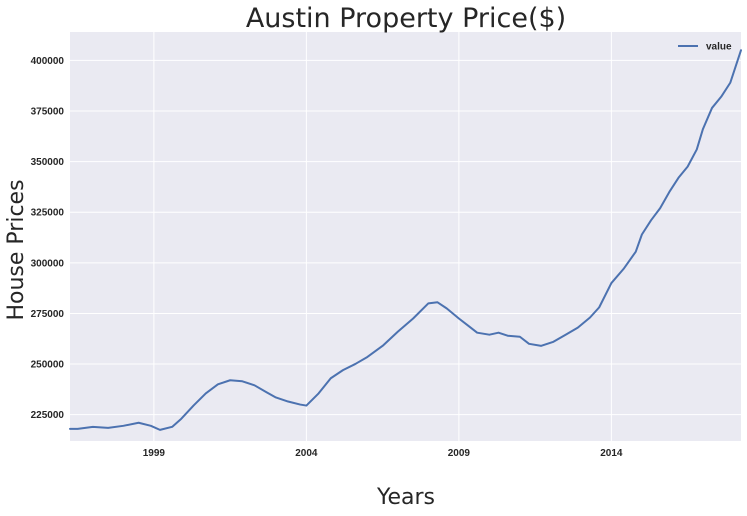 The image size is (747, 516). I want to click on x-tick-label: 2014, so click(611, 453).